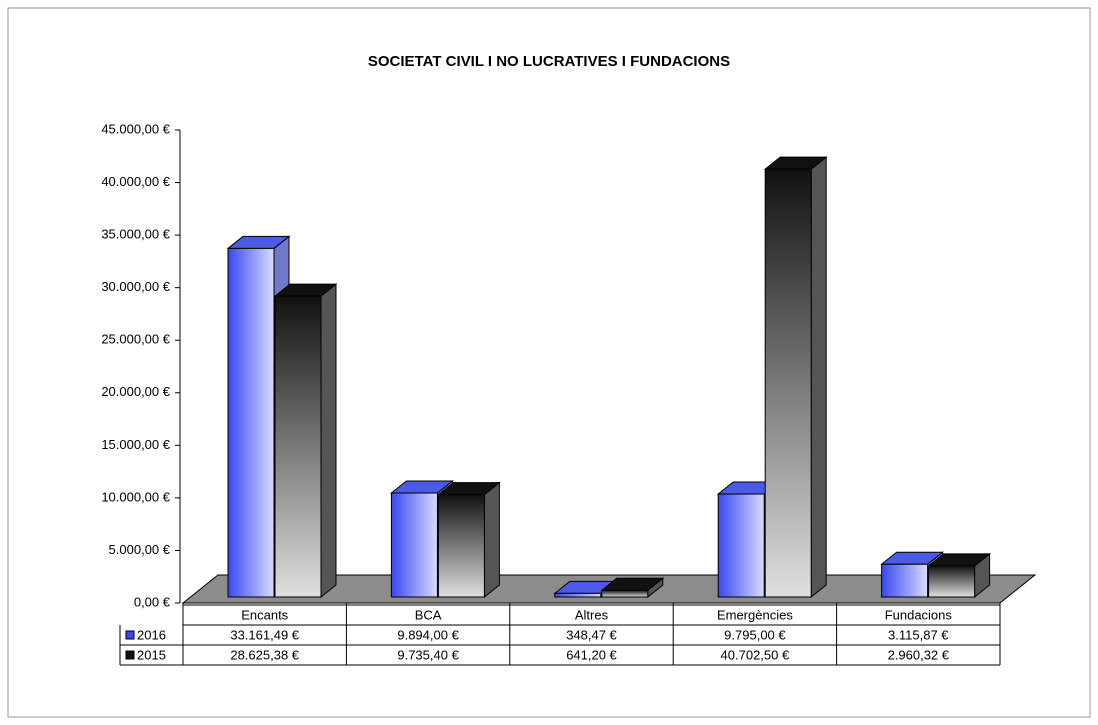 This screenshot has height=725, width=1098. I want to click on table-value: 641,20 €, so click(591, 654).